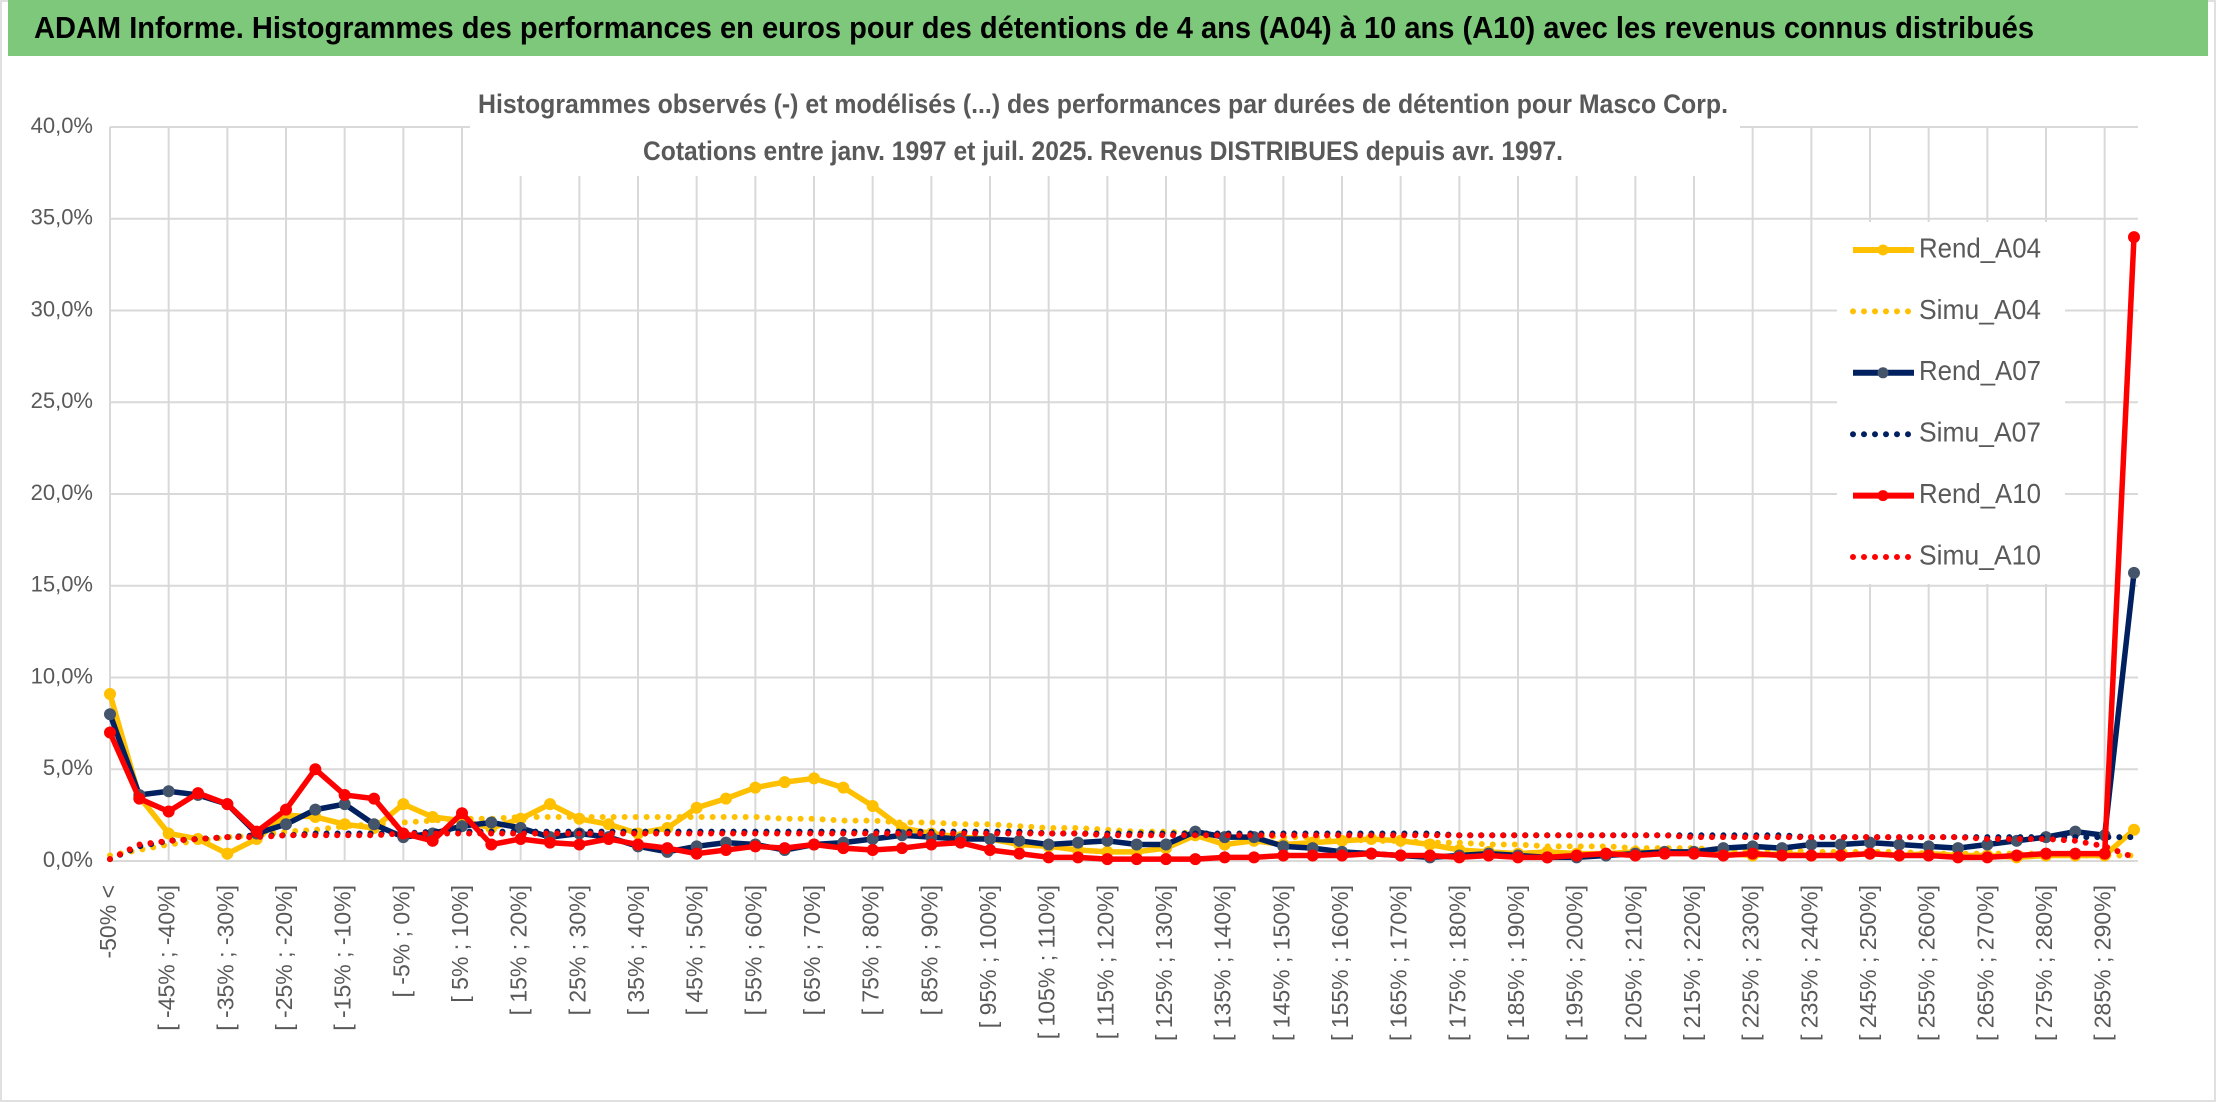 The width and height of the screenshot is (2216, 1102). What do you see at coordinates (1122, 846) in the screenshot?
I see `series-line` at bounding box center [1122, 846].